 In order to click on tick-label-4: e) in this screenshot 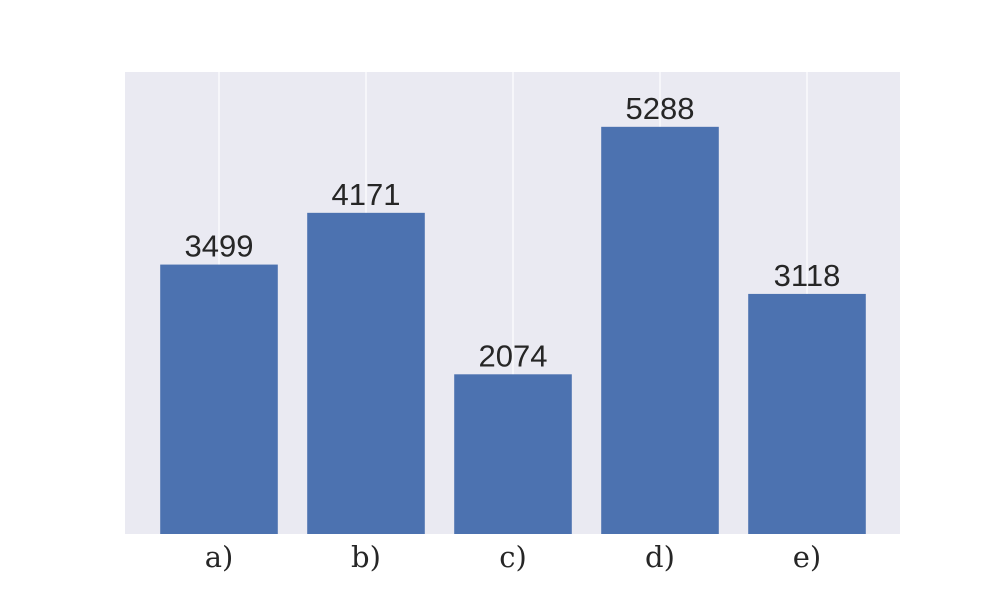, I will do `click(807, 557)`.